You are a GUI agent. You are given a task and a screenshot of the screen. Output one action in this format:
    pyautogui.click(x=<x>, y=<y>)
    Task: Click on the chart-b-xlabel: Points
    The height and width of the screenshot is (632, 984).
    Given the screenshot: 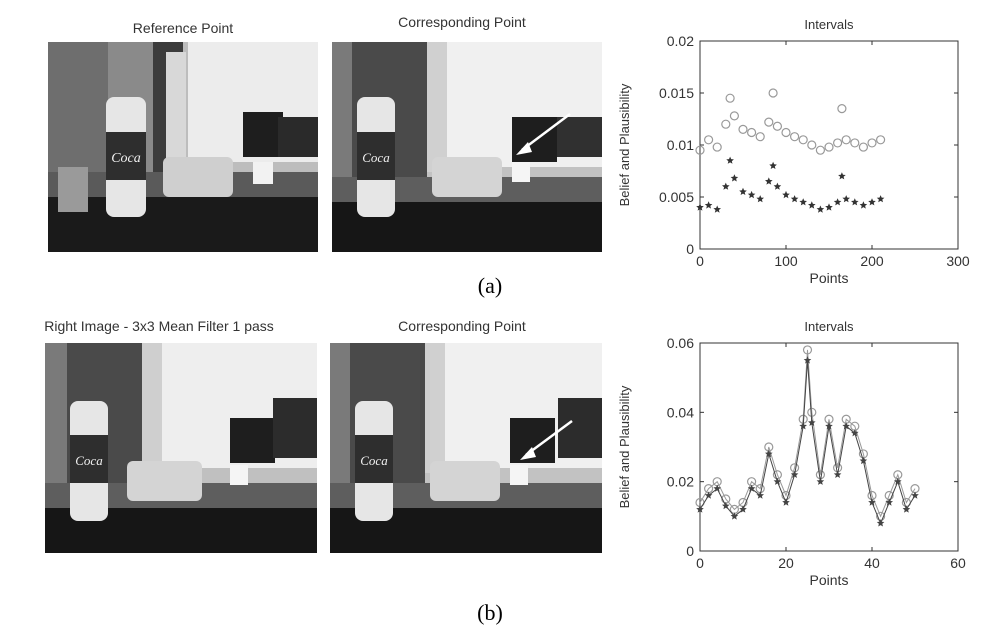 What is the action you would take?
    pyautogui.click(x=829, y=580)
    